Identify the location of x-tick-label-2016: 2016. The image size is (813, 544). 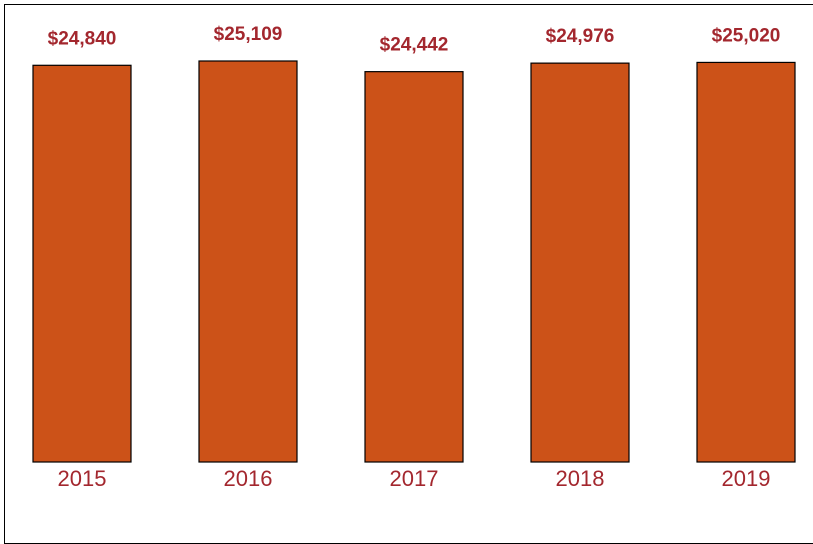
(248, 478).